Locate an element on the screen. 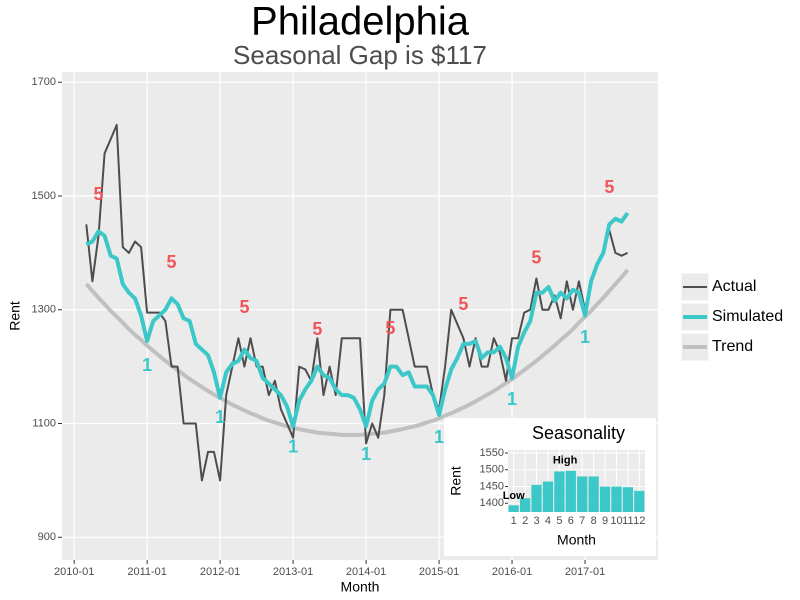  legend-label: Trend is located at coordinates (732, 346).